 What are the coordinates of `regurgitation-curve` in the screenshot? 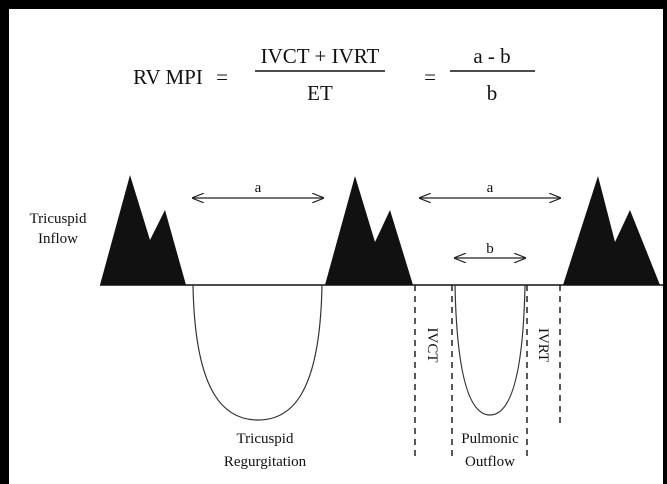 It's located at (257, 352).